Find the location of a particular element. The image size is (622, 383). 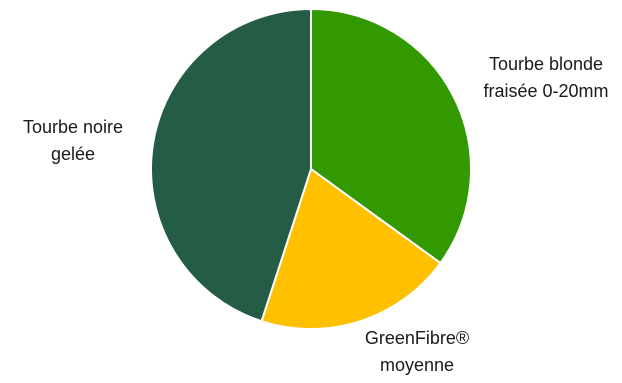

slice-label-0-line-1: fraisée 0-20mm is located at coordinates (545, 91).